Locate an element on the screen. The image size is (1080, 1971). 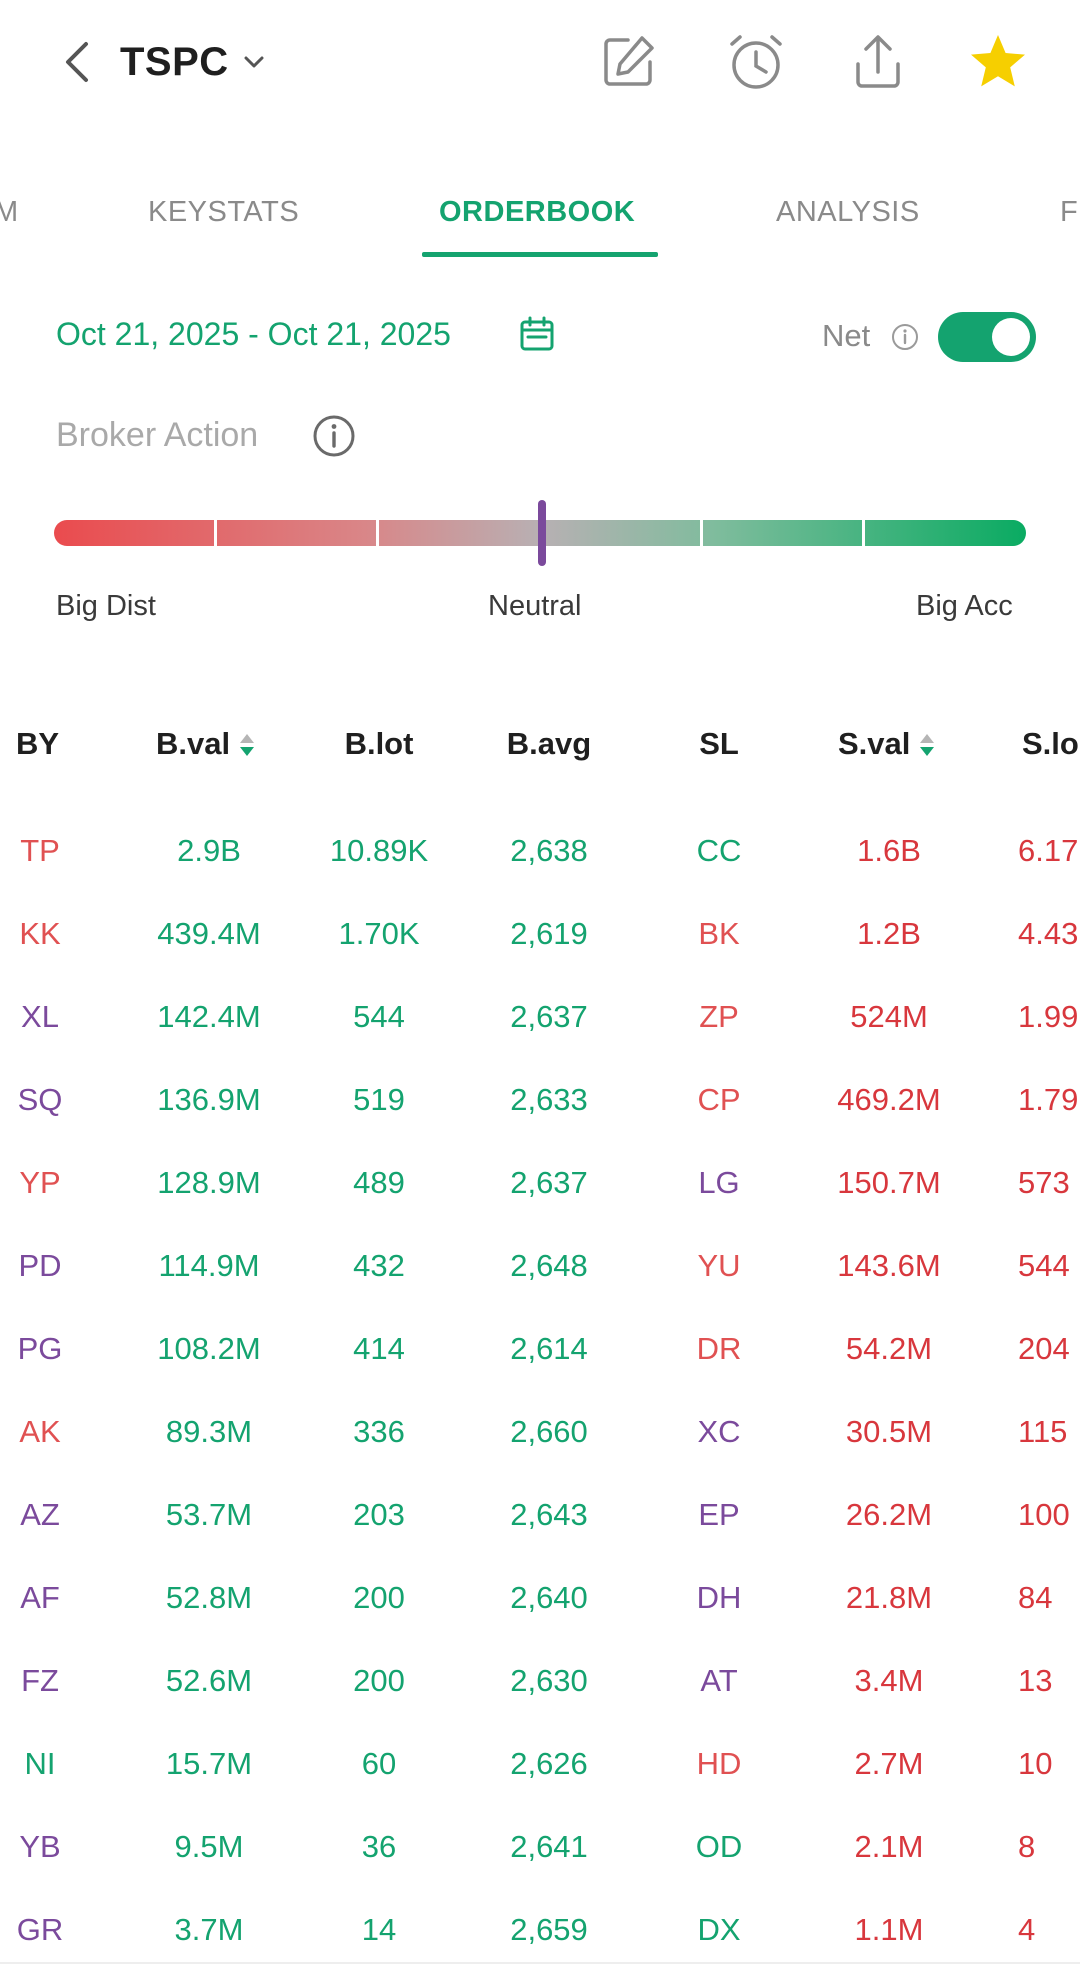
table-row: PD 114.9M 432 2,648 YU 143.6M 544 is located at coordinates (540, 1269).